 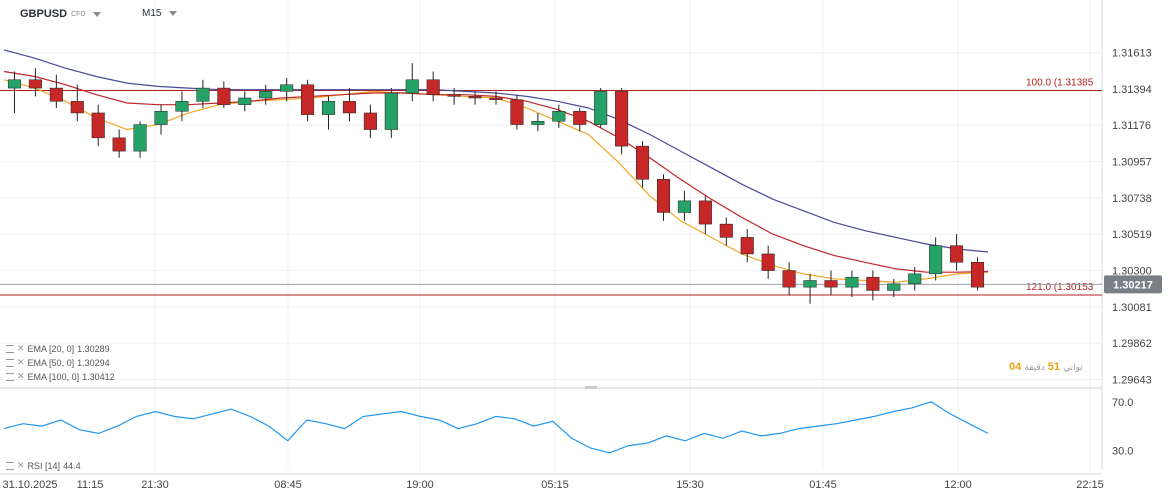 What do you see at coordinates (29, 485) in the screenshot?
I see `time-tick-label: 31.10.2025` at bounding box center [29, 485].